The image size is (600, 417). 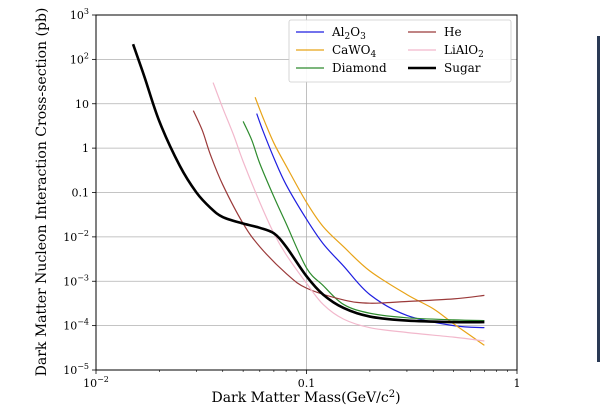 What do you see at coordinates (85, 148) in the screenshot?
I see `y-tick-label: 1` at bounding box center [85, 148].